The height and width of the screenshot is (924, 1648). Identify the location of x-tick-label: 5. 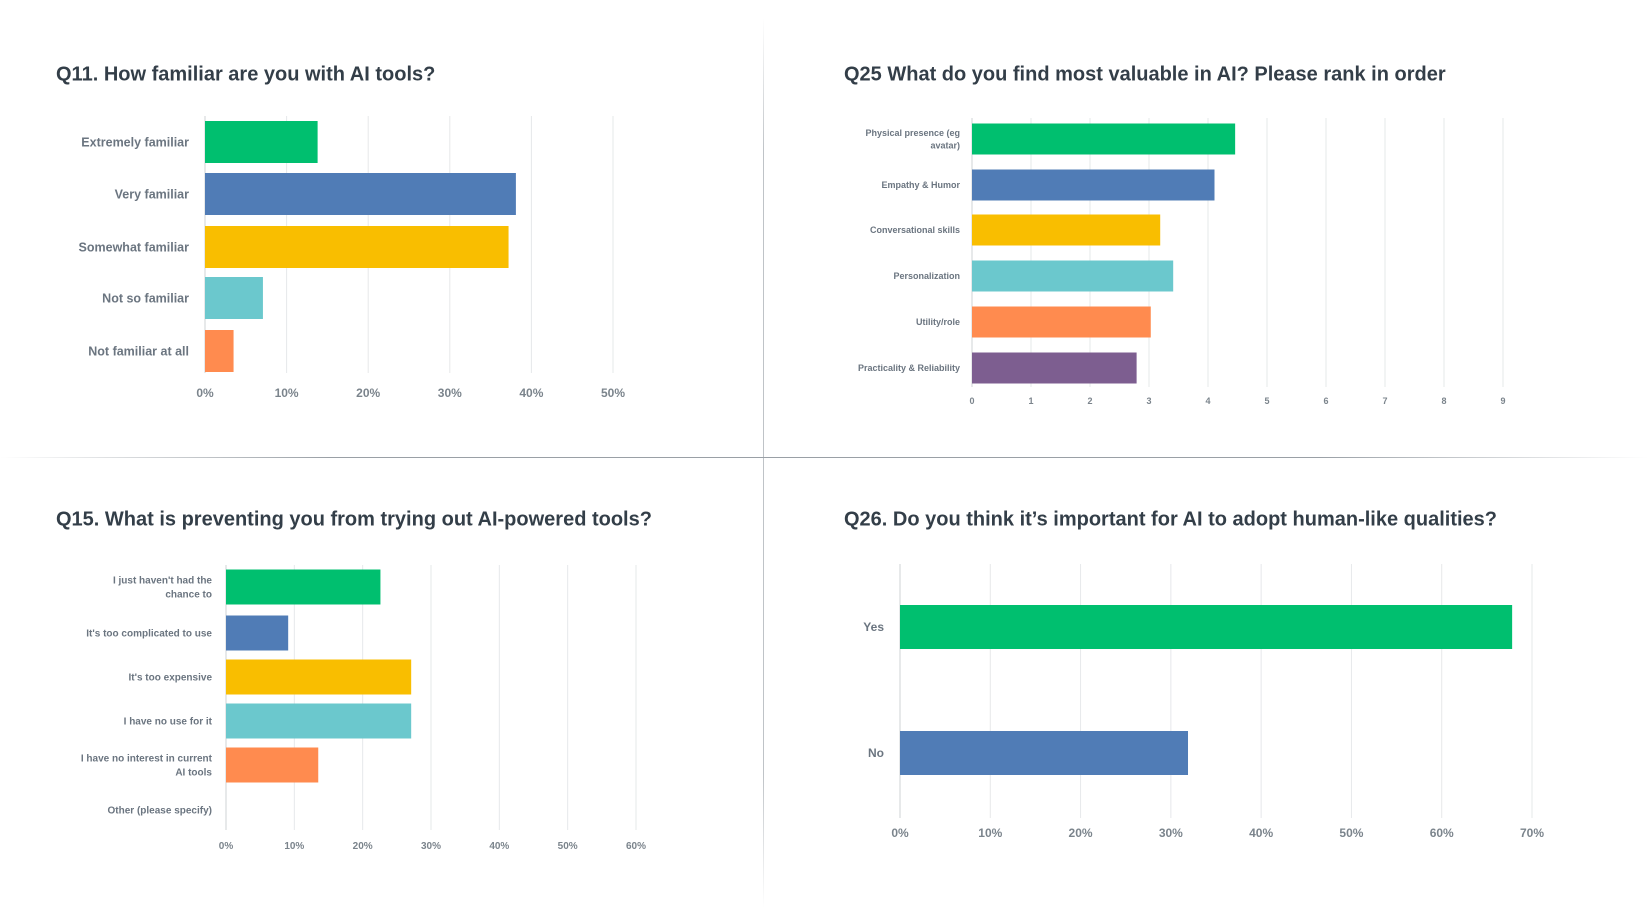
(1266, 401).